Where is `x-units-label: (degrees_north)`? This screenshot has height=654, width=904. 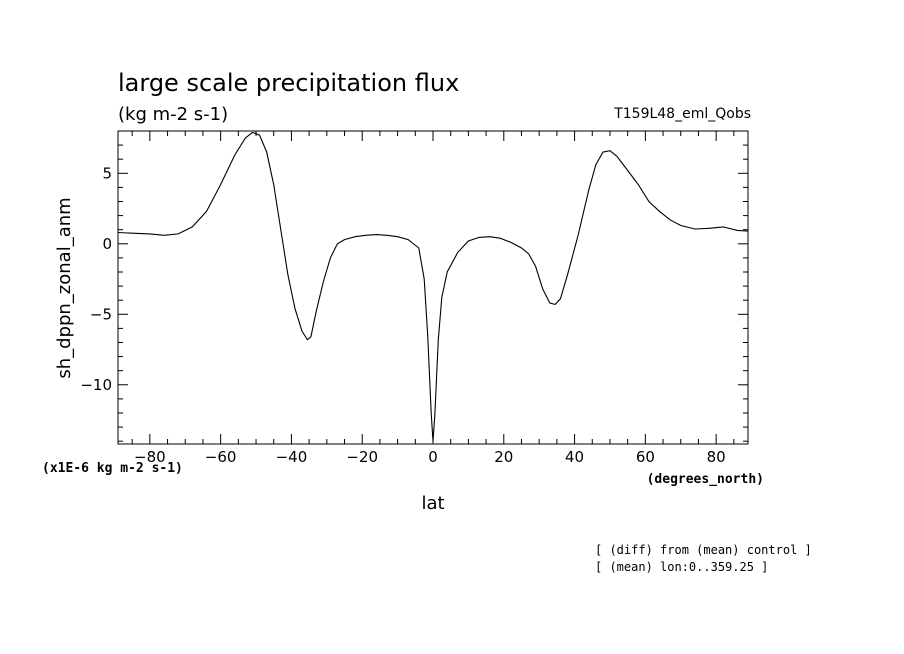
x-units-label: (degrees_north) is located at coordinates (705, 479).